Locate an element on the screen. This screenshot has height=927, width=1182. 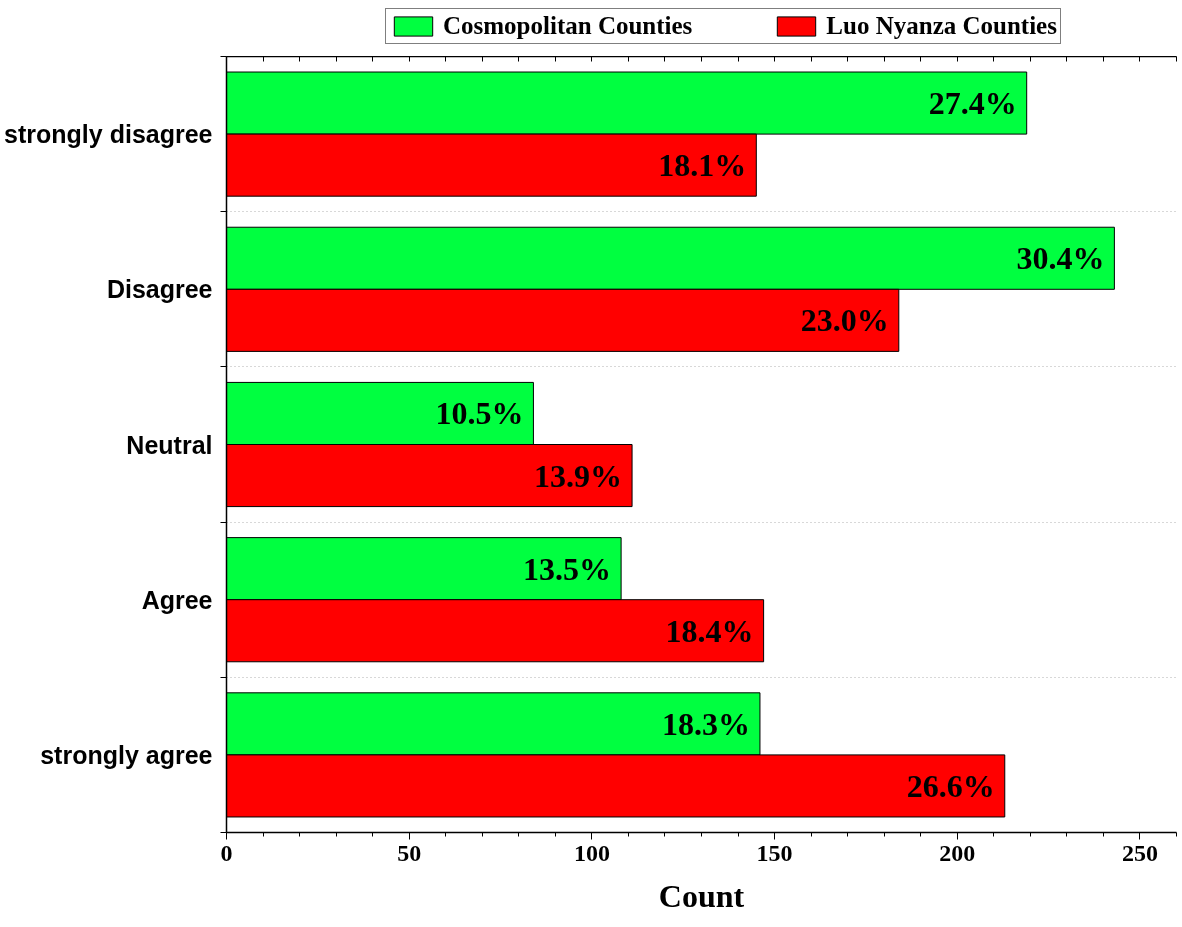
annotation: 18.3% is located at coordinates (705, 723).